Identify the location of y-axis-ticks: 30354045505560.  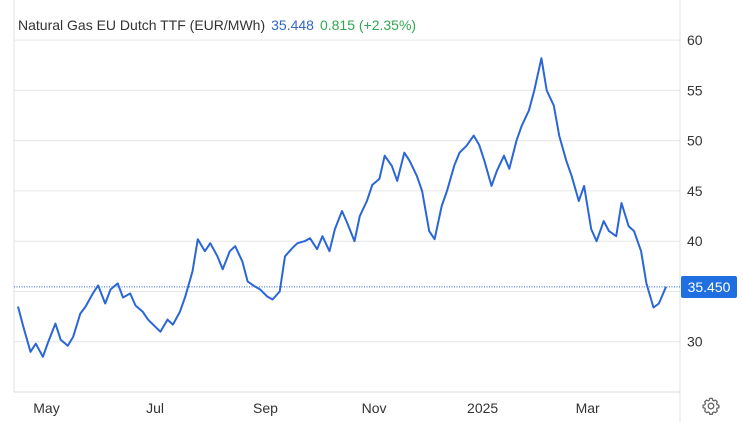
(695, 191).